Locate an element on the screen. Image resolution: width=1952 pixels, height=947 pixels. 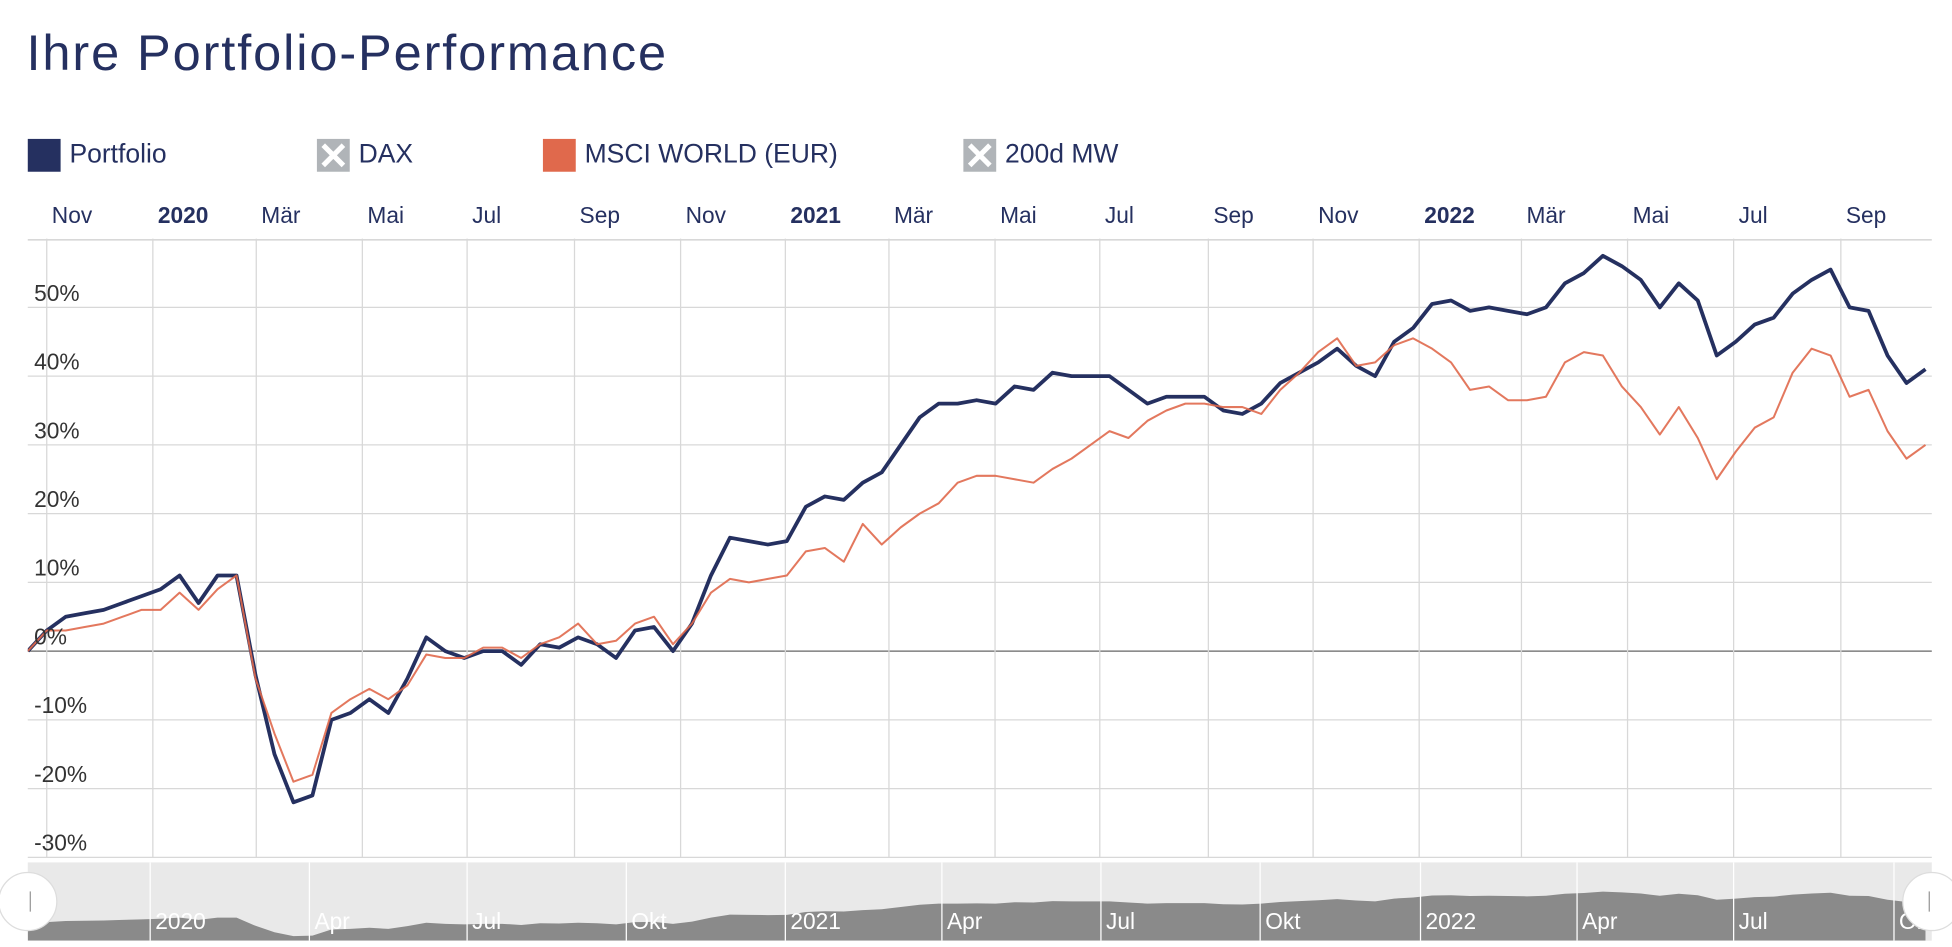
chart-title: Ihre Portfolio-Performance is located at coordinates (347, 52).